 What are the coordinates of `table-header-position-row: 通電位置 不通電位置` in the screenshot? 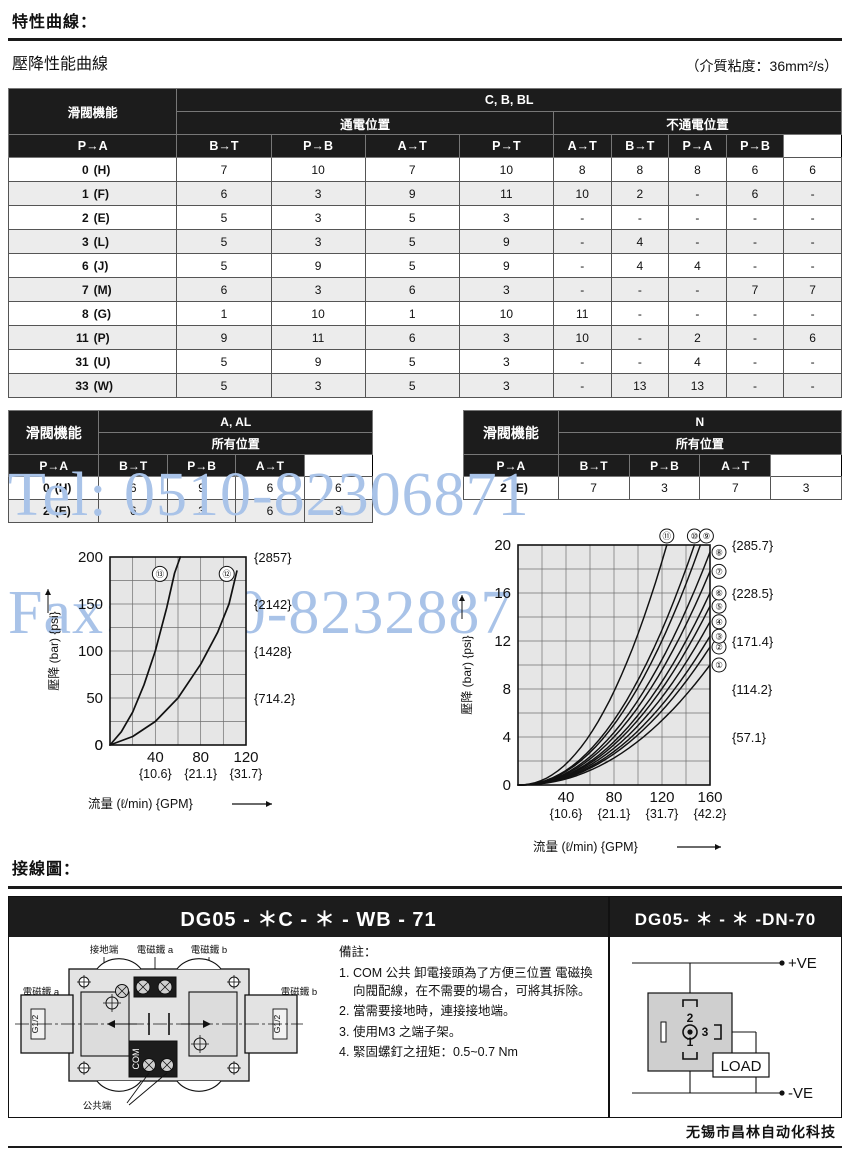 It's located at (426, 123).